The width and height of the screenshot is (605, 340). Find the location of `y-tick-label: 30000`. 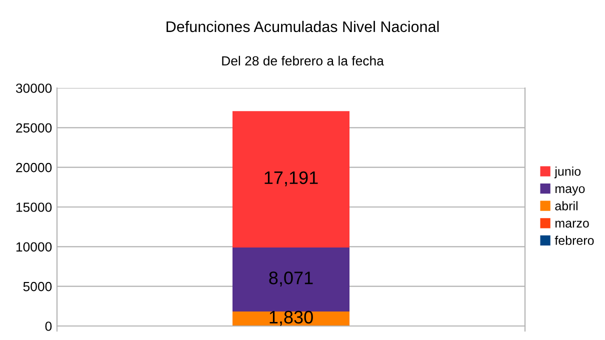

y-tick-label: 30000 is located at coordinates (34, 88).